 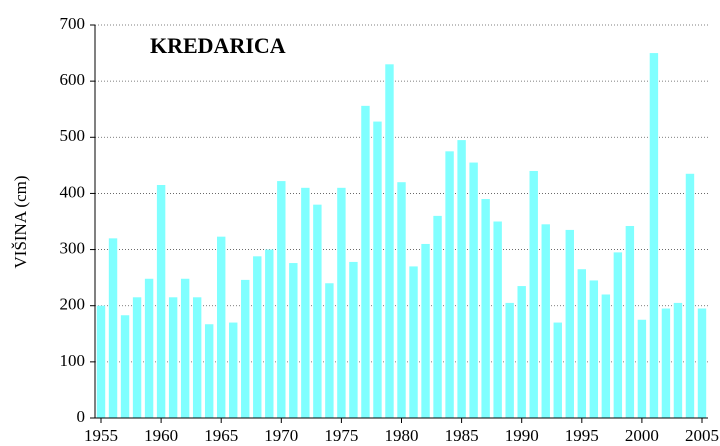 I want to click on y-tick-label: 300, so click(x=73, y=247).